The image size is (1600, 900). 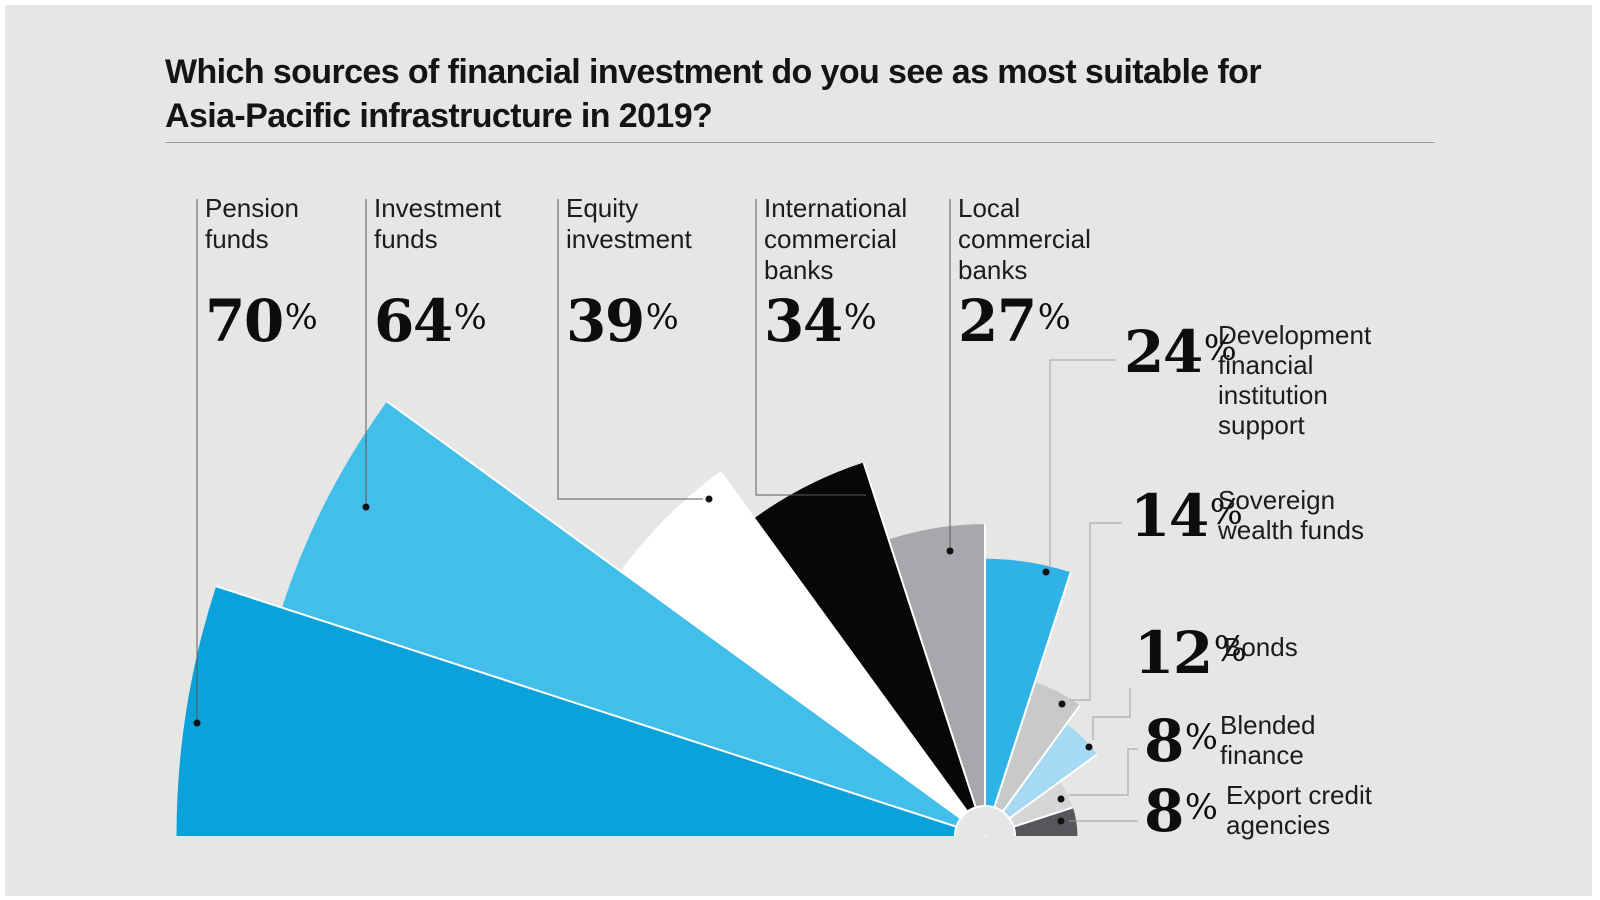 What do you see at coordinates (1180, 352) in the screenshot?
I see `wedge-value-development-financial-institution-support: 24%` at bounding box center [1180, 352].